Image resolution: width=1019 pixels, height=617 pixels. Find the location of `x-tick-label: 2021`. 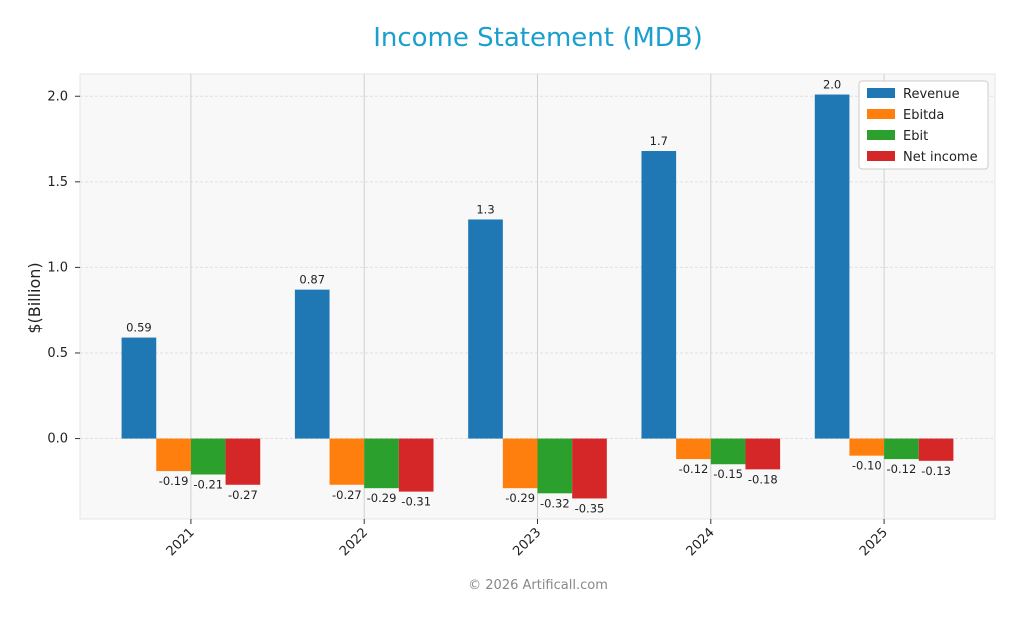

x-tick-label: 2021 is located at coordinates (181, 542).